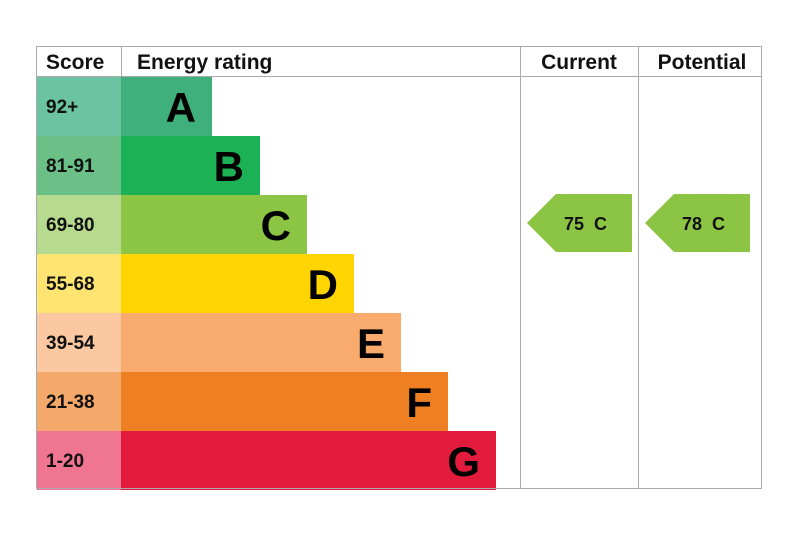 The image size is (800, 533). What do you see at coordinates (70, 166) in the screenshot?
I see `score-label: 81-91` at bounding box center [70, 166].